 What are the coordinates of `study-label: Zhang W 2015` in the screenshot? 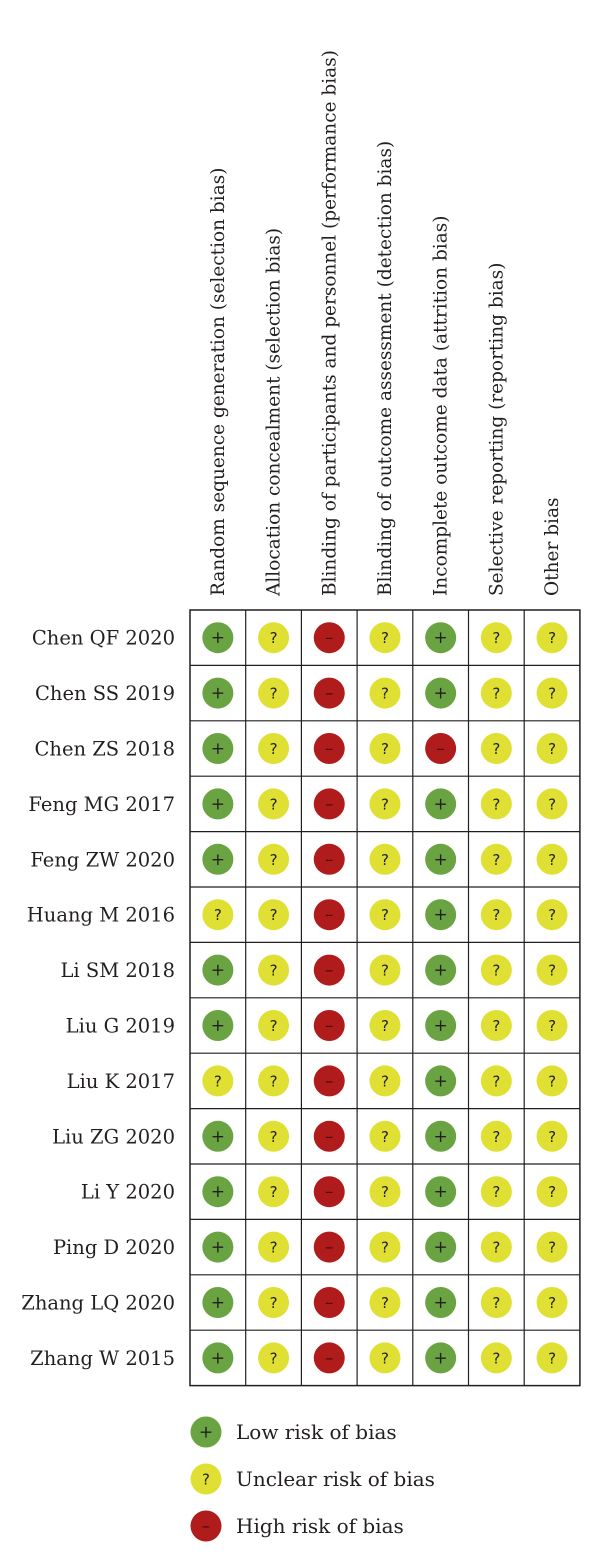 It's located at (102, 1358).